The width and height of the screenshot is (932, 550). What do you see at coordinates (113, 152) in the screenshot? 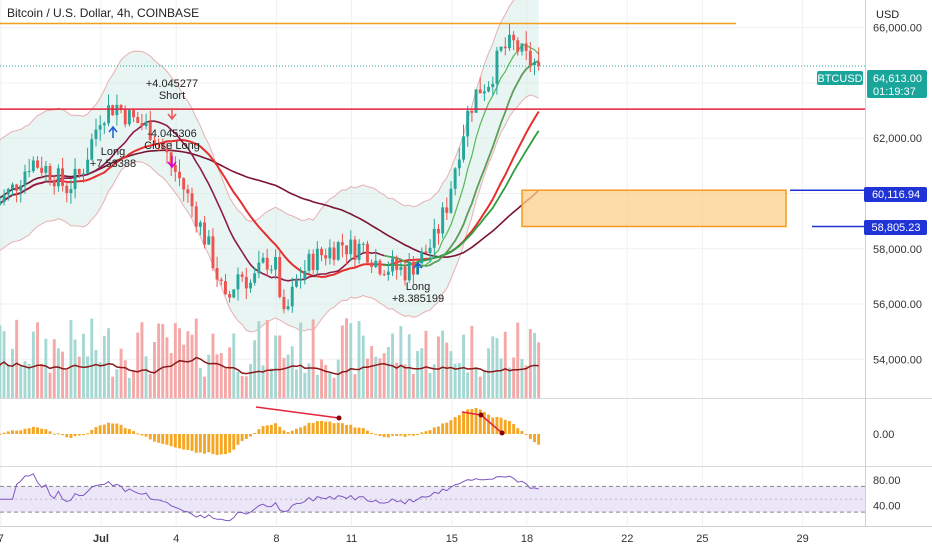
I see `signal-long1-label: Long` at bounding box center [113, 152].